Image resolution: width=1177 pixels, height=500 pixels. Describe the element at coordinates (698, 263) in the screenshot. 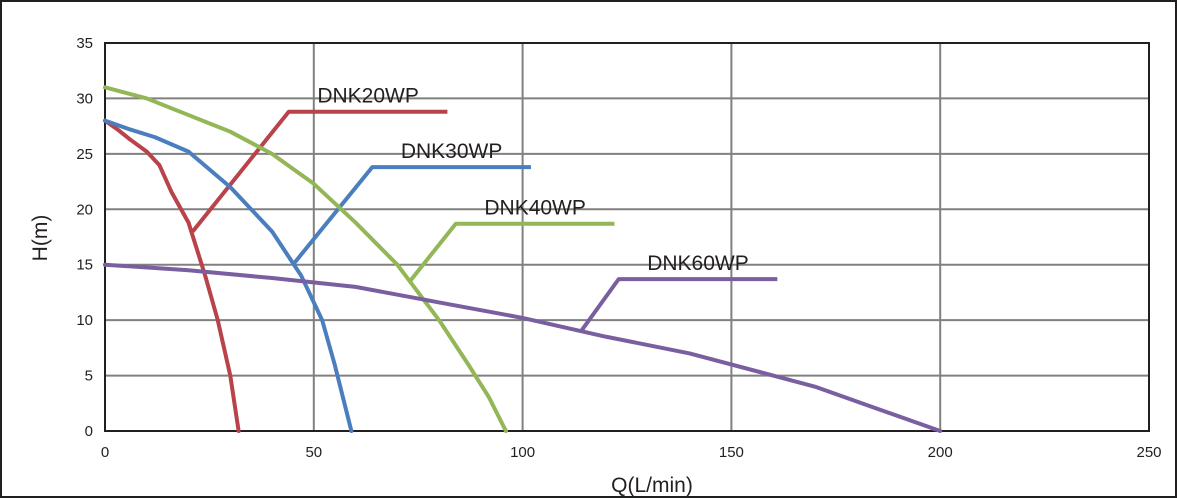

I see `series-label: DNK60WP` at that location.